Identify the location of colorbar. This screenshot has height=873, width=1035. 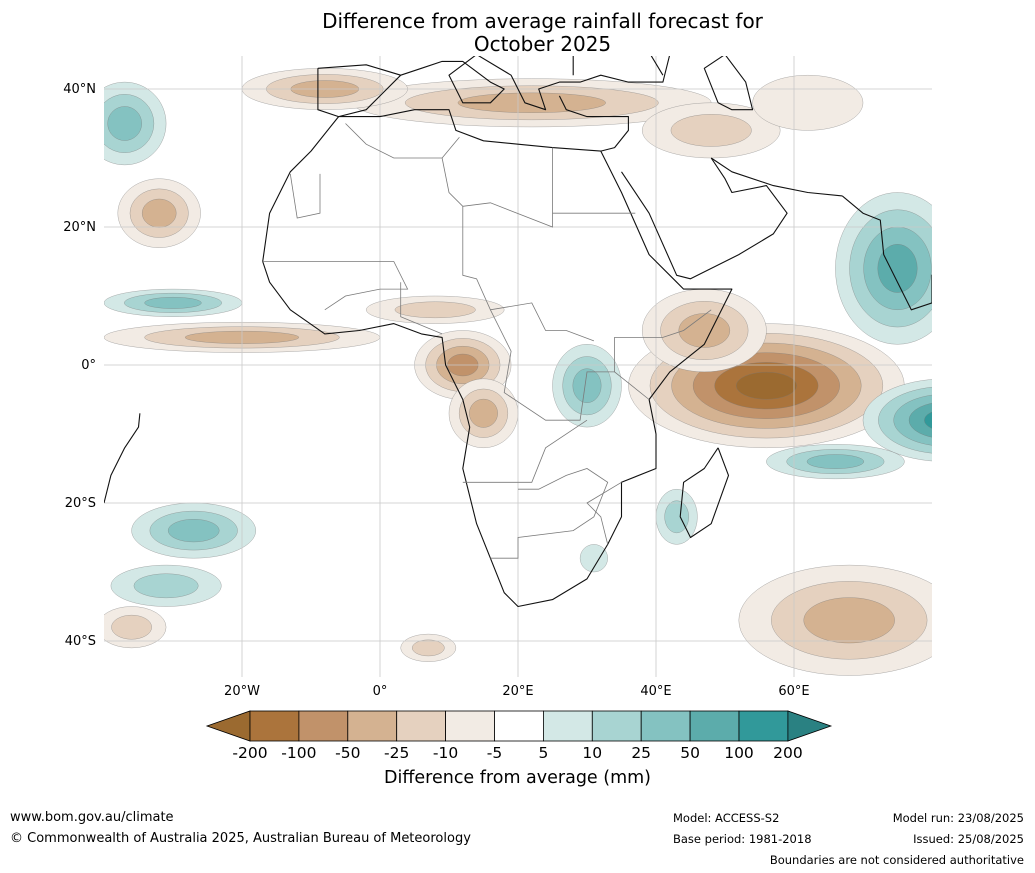
(519, 726).